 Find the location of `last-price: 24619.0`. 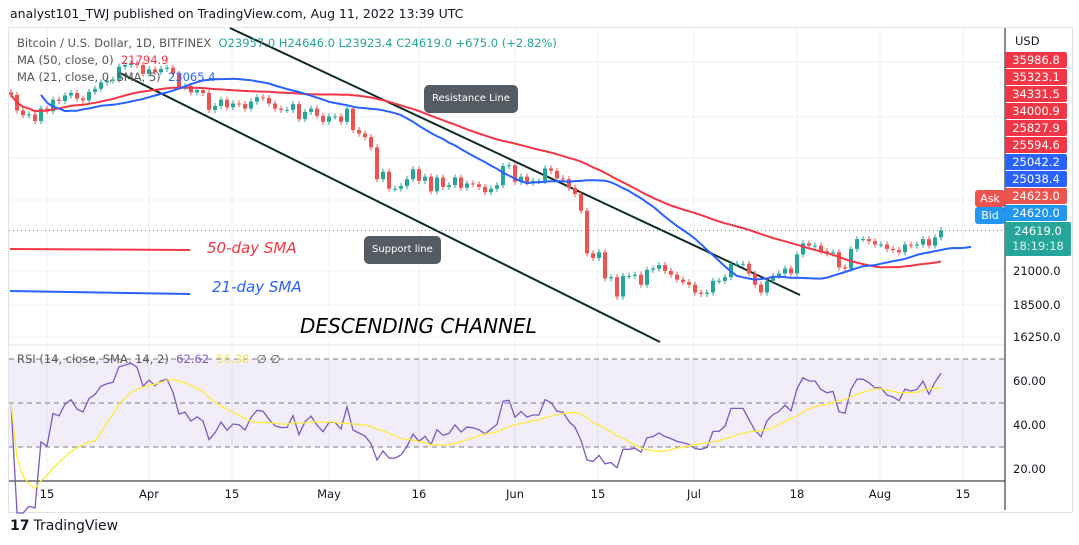

last-price: 24619.0 is located at coordinates (1038, 231).